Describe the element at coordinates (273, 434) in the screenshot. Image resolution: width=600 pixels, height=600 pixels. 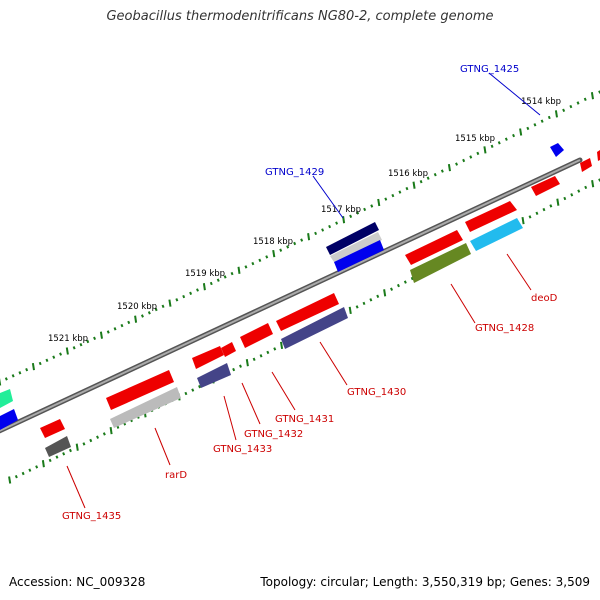
I see `label-GTNG_1432: GTNG_1432` at that location.